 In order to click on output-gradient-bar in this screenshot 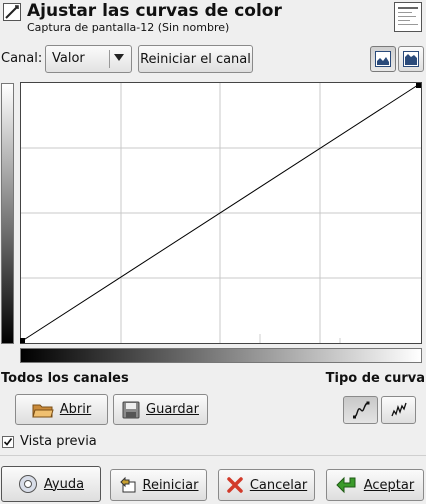, I will do `click(7, 213)`.